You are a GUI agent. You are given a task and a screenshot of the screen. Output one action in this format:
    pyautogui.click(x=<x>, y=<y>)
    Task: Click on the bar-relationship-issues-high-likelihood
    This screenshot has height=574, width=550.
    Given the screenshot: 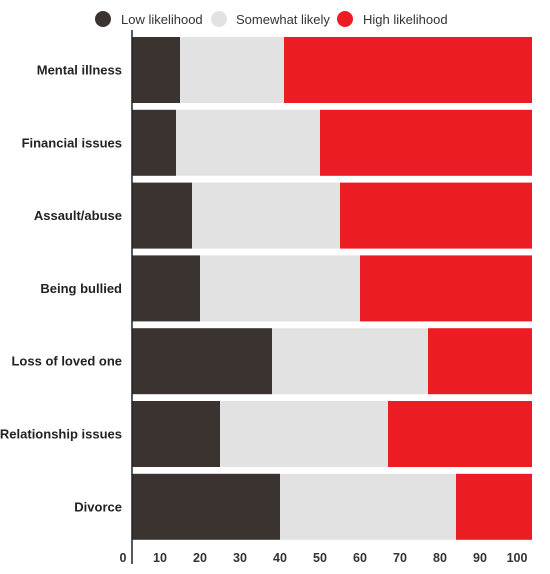 What is the action you would take?
    pyautogui.click(x=460, y=434)
    